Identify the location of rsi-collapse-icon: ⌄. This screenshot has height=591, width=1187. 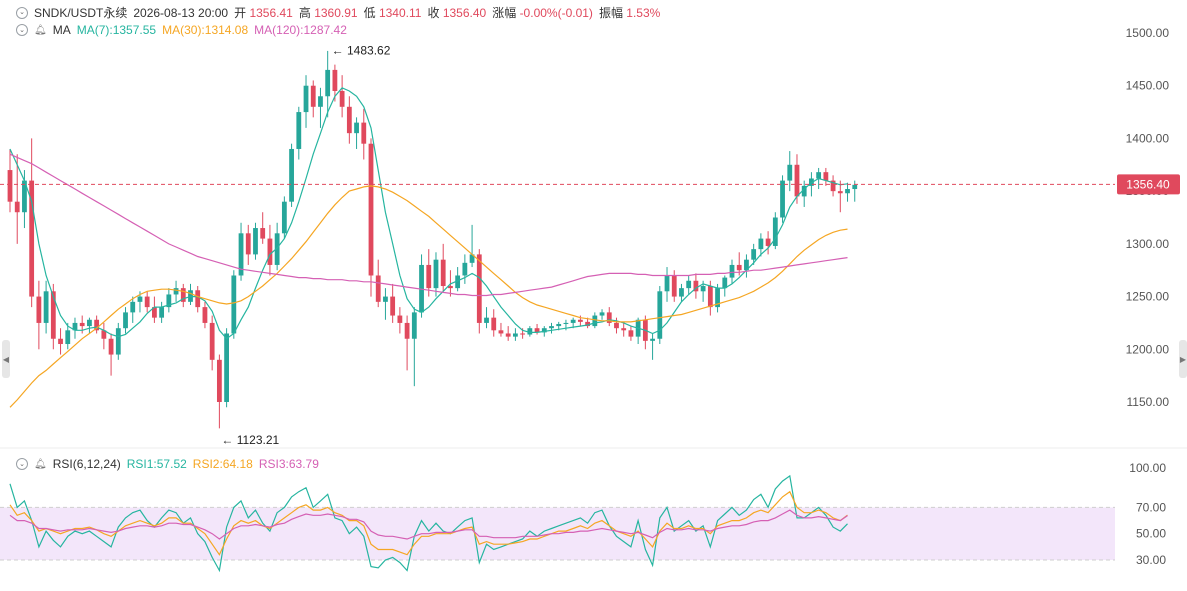
(22, 464).